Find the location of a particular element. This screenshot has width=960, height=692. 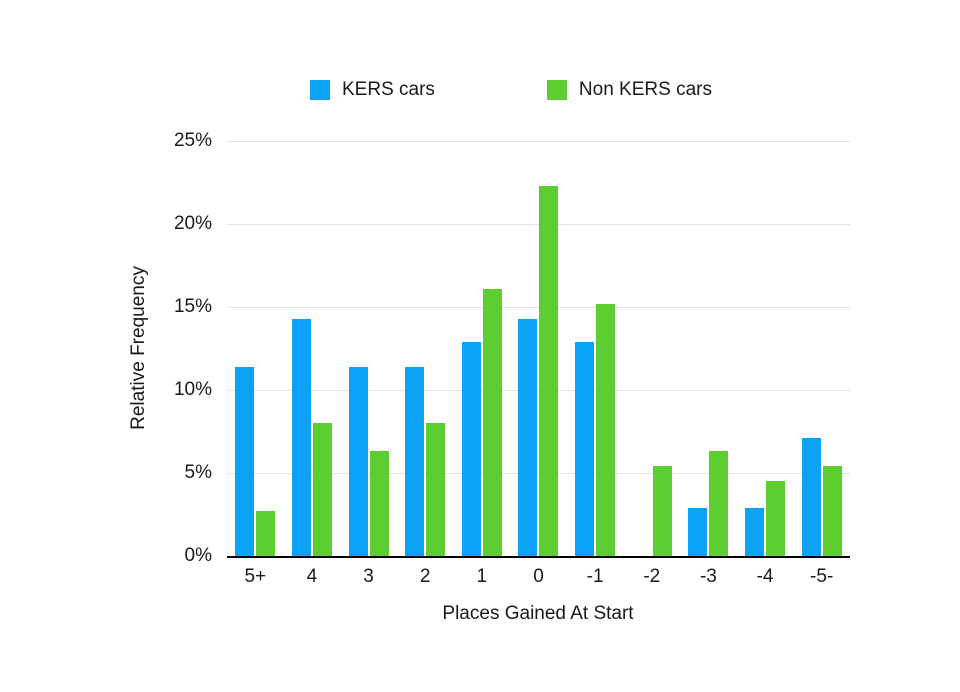

x-axis-labels: 5+ 4 3 2 1 0 -1 -2 -3 -4 -5- is located at coordinates (538, 578).